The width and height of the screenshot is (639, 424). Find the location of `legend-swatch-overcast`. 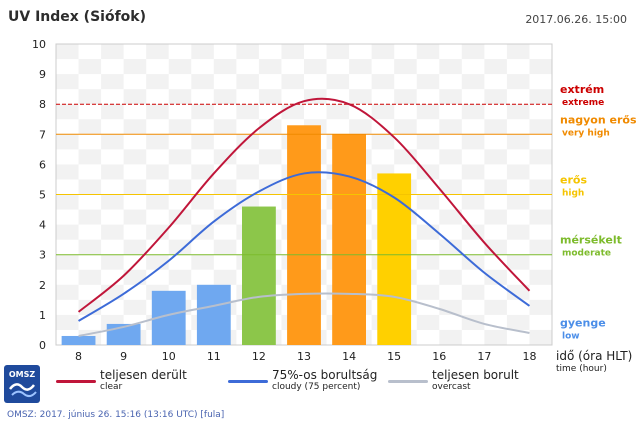

legend-swatch-overcast is located at coordinates (408, 381).